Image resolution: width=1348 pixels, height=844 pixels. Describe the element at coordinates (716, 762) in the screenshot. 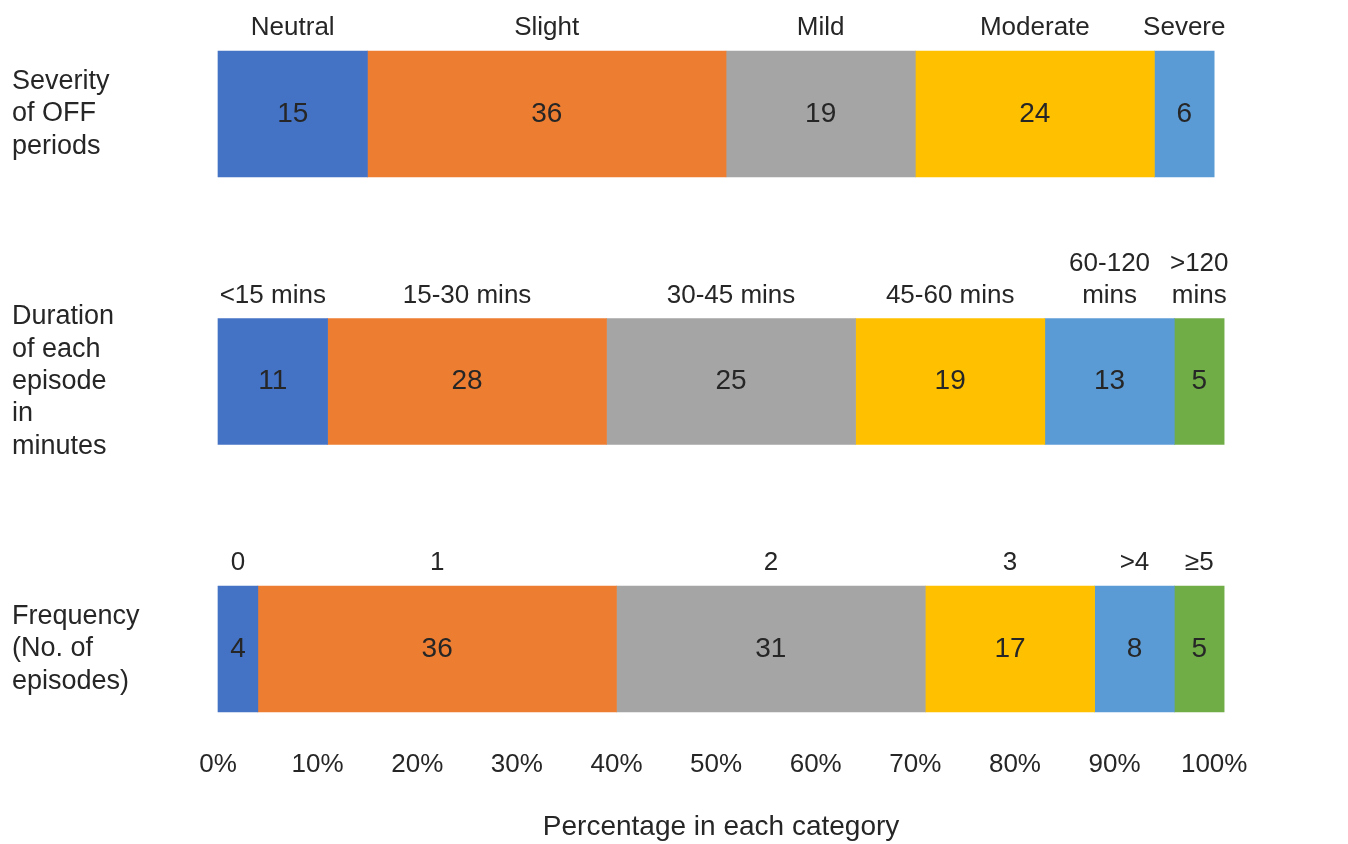

I see `x-tick-label: 50%` at that location.